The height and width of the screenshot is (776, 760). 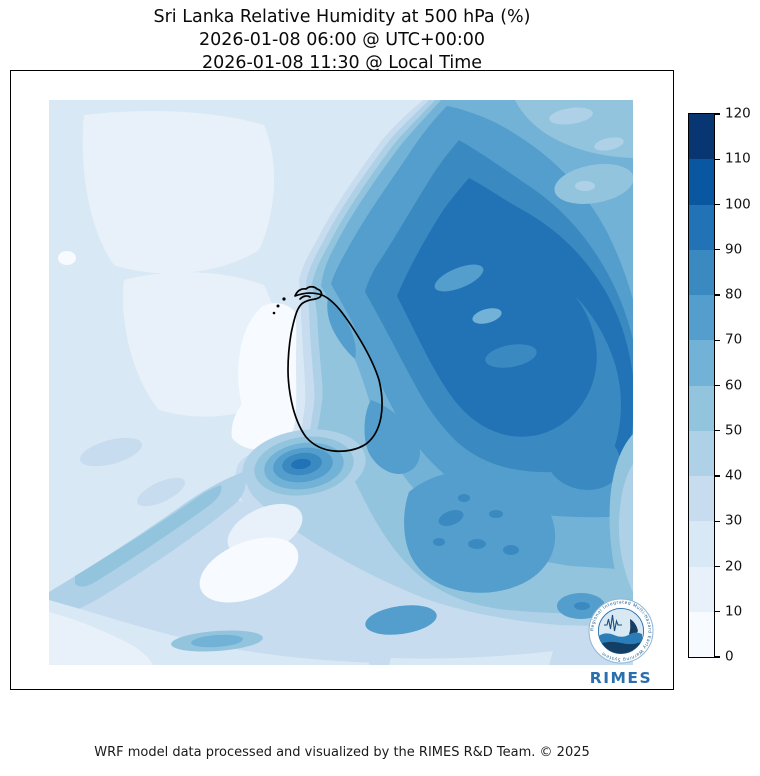 What do you see at coordinates (734, 249) in the screenshot?
I see `colorbar-tick-label: 90` at bounding box center [734, 249].